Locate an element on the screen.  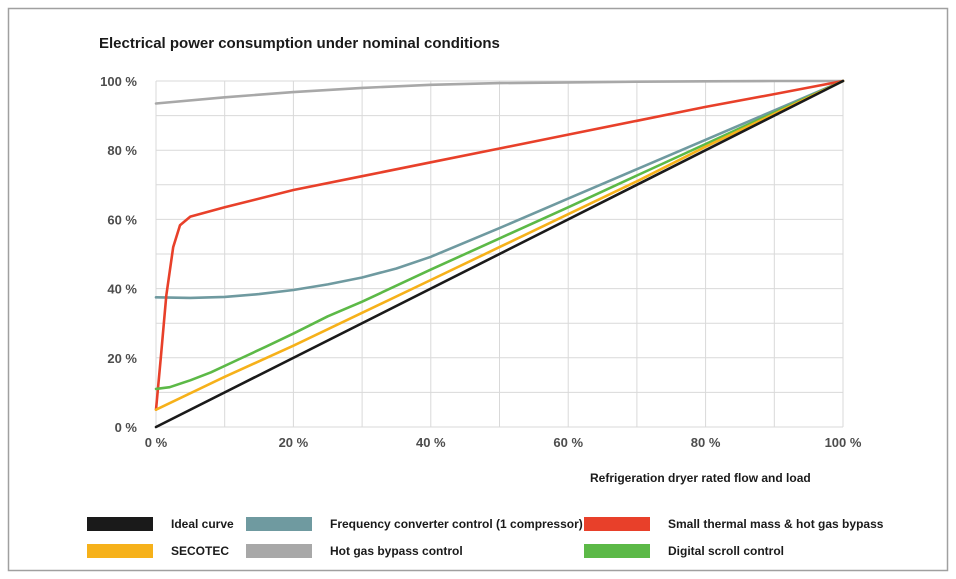
y-tick-label: 40 % is located at coordinates (122, 289).